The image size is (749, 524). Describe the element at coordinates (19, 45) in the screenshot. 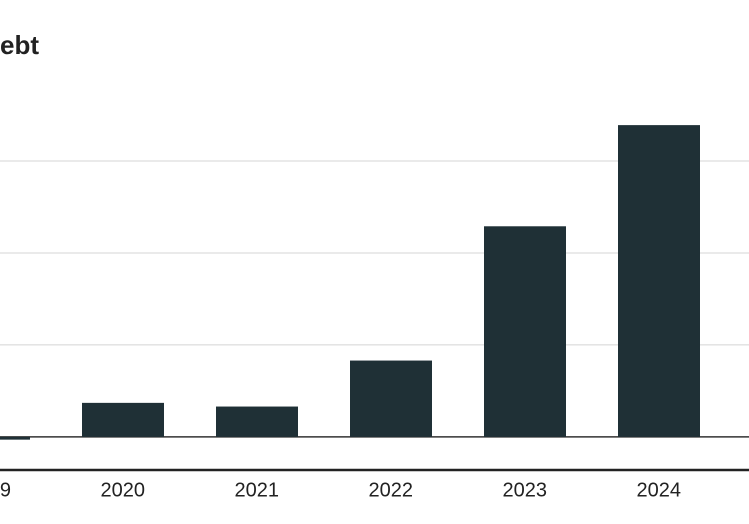

I see `chart-title: ebt` at that location.